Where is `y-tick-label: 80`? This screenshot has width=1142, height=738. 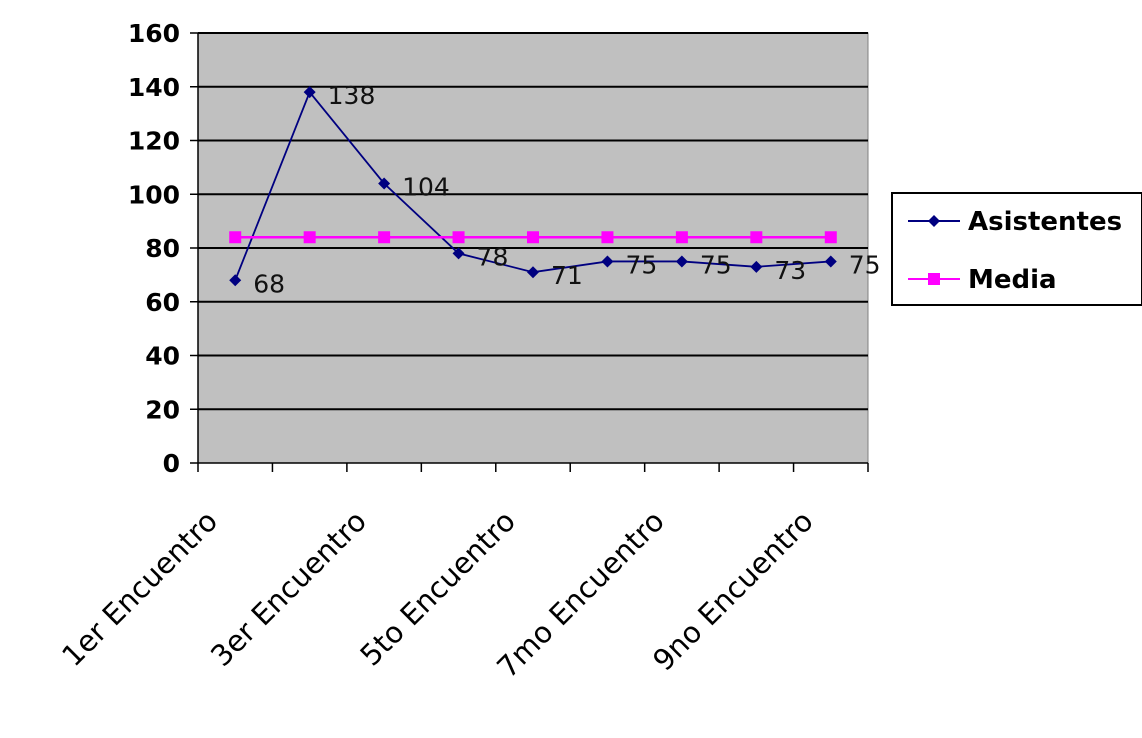
y-tick-label: 80 is located at coordinates (162, 248).